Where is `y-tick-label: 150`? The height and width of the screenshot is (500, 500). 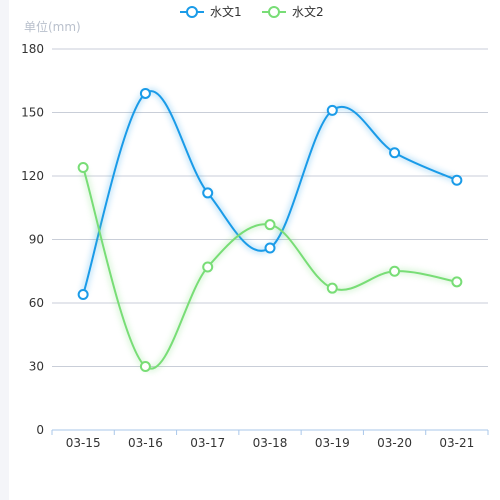 y-tick-label: 150 is located at coordinates (32, 113).